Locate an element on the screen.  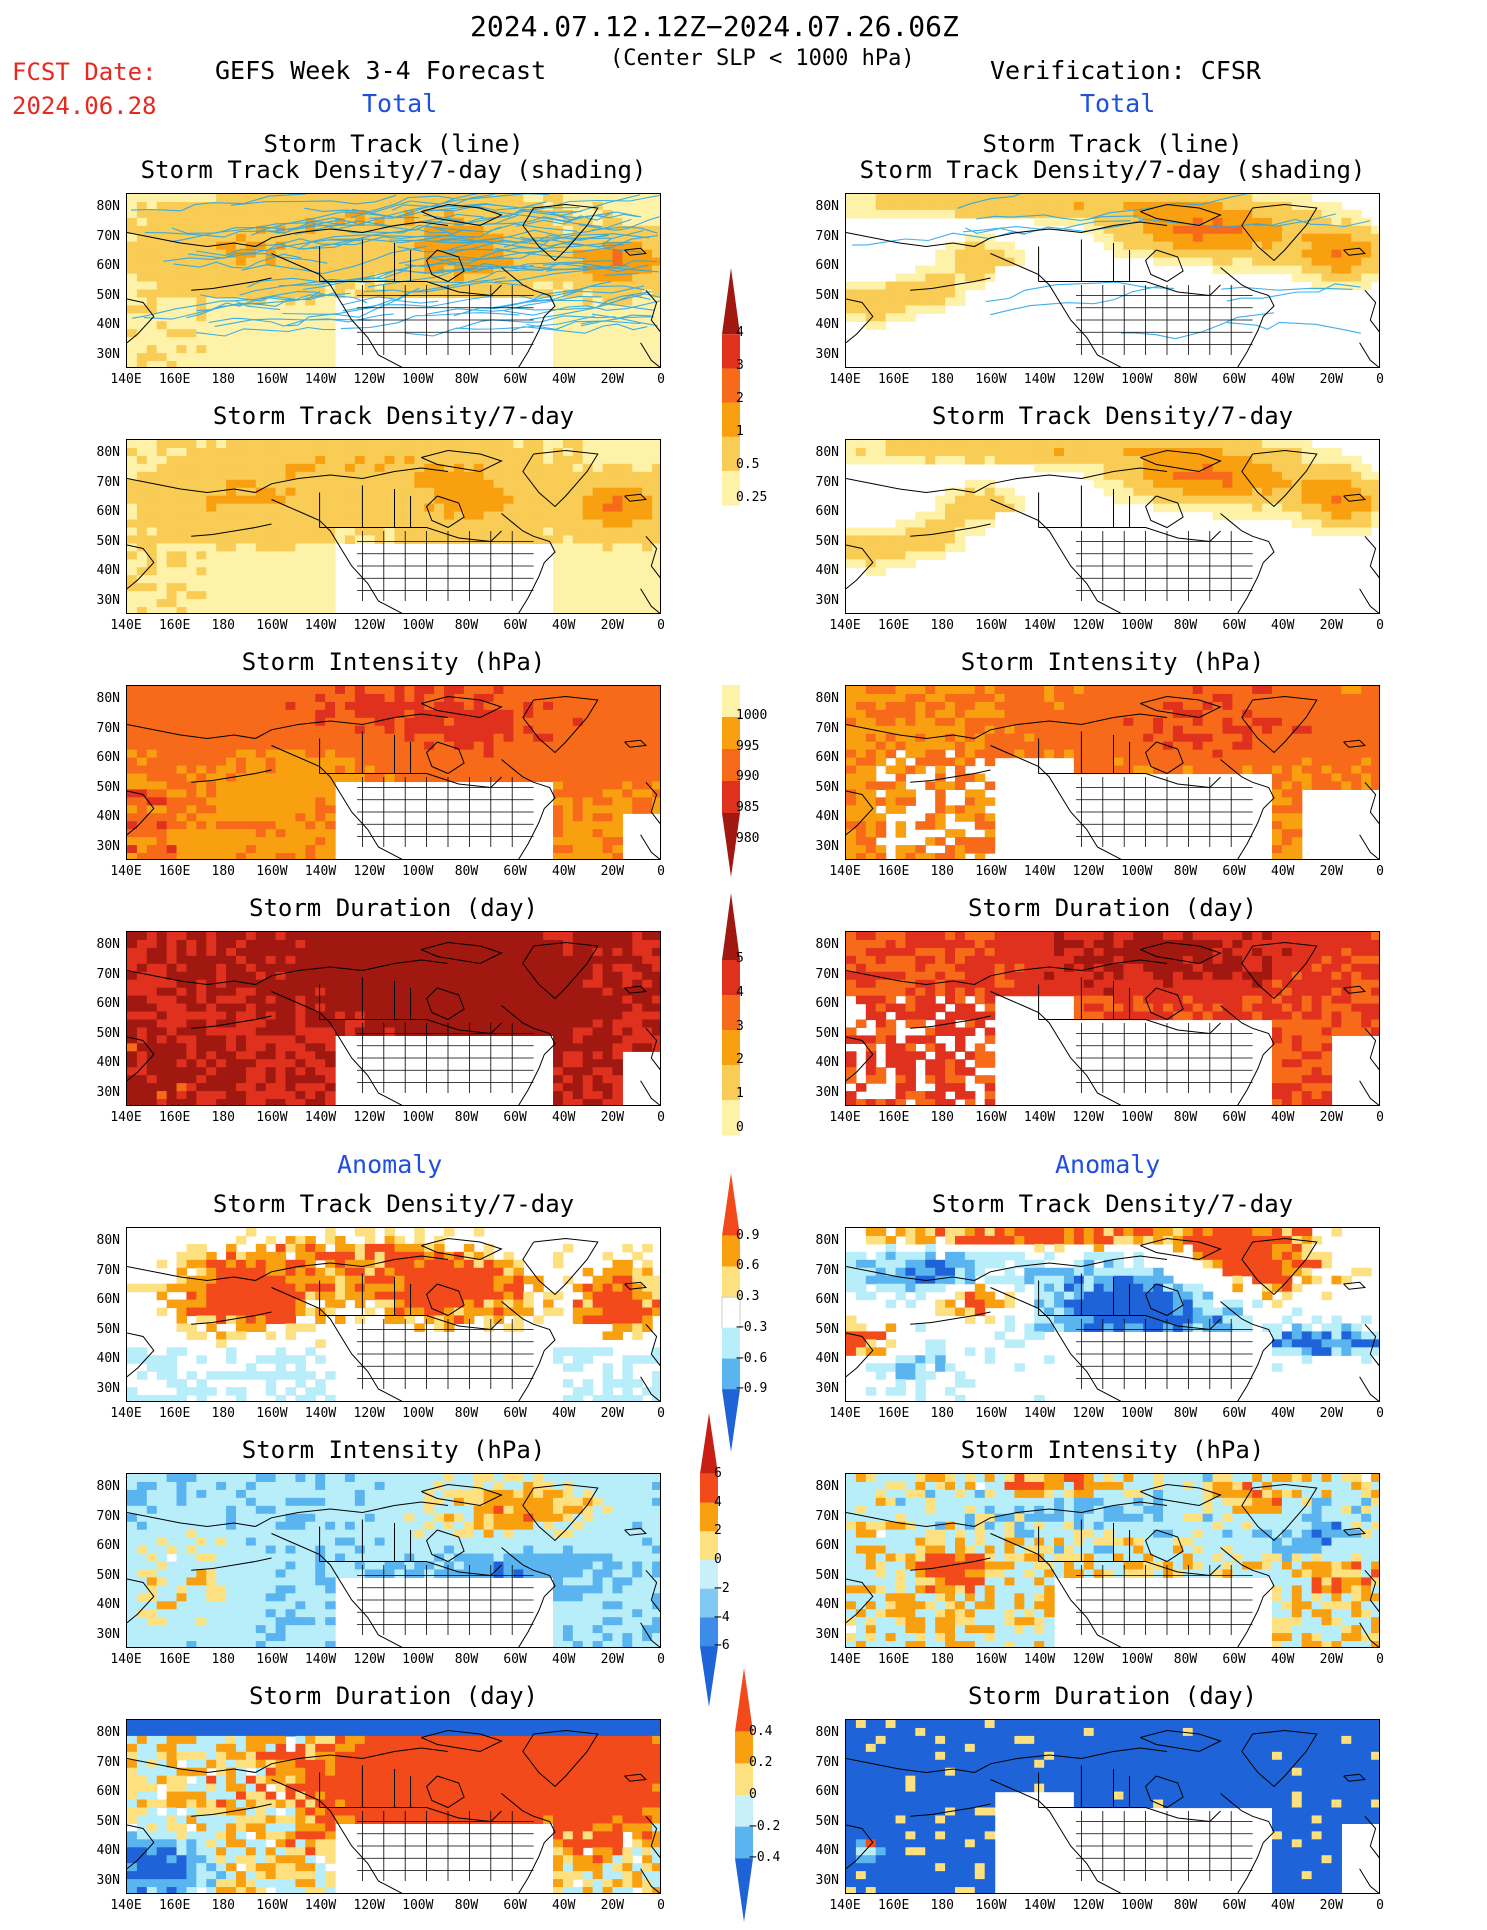
anomaly-label-right: Anomaly is located at coordinates (1107, 1164).